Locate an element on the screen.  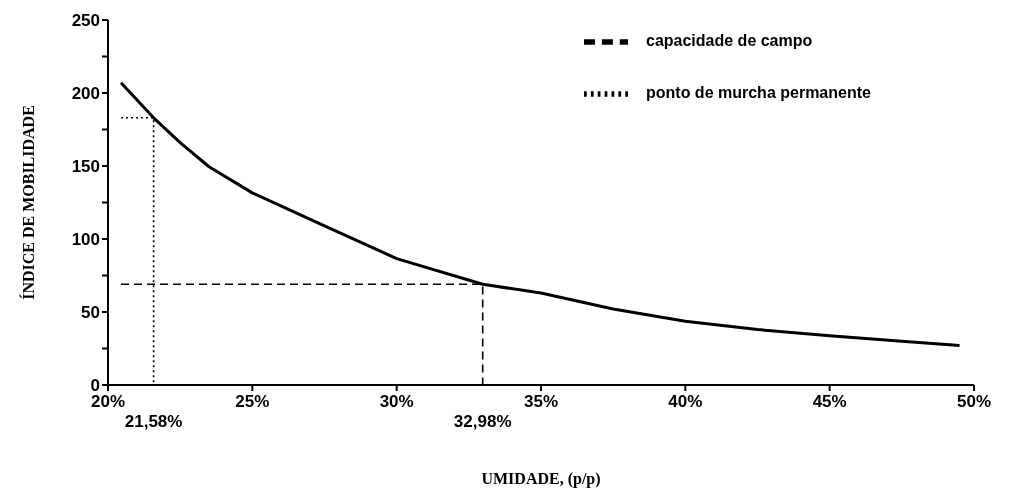
x-tick-label: 45% is located at coordinates (829, 402).